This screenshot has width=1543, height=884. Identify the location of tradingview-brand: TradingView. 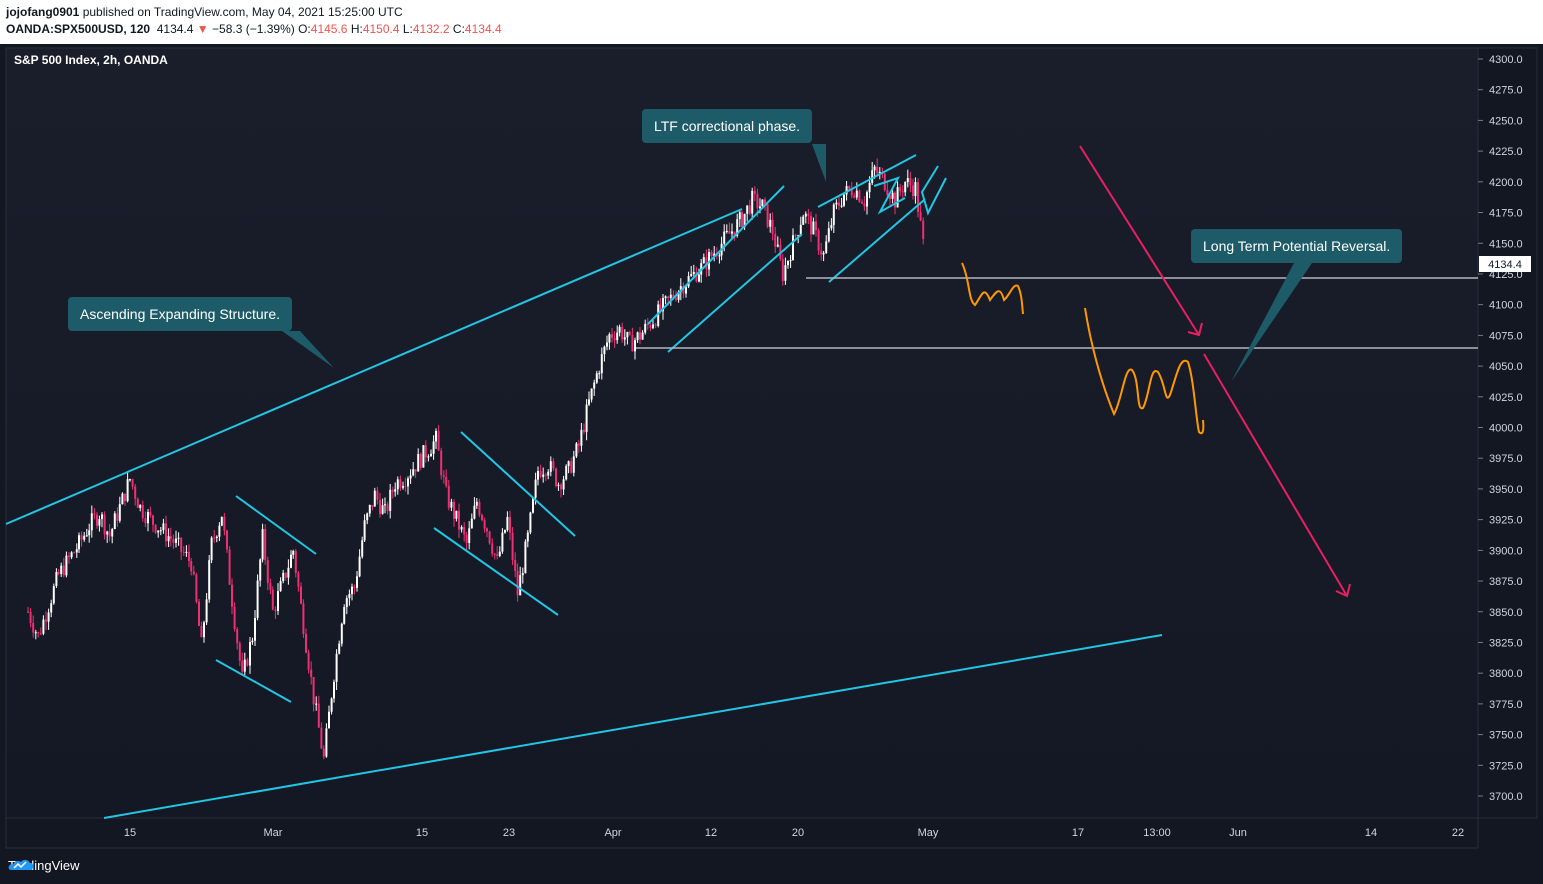
(44, 865).